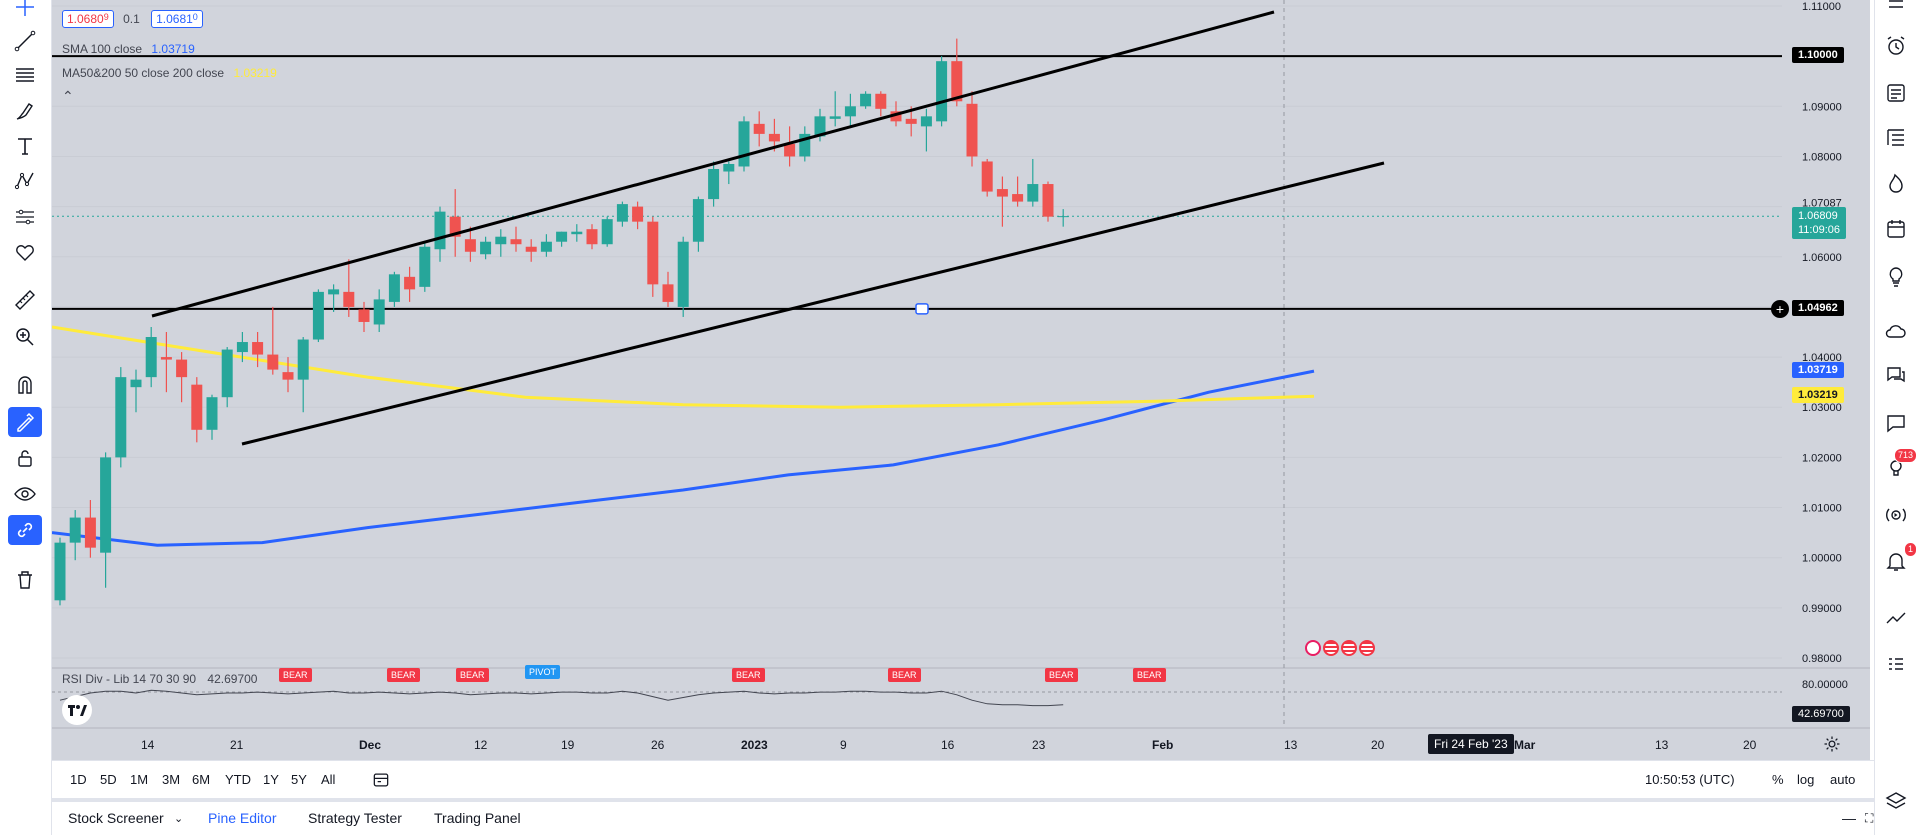 The width and height of the screenshot is (1916, 835). What do you see at coordinates (238, 779) in the screenshot?
I see `range-button-ytd: YTD` at bounding box center [238, 779].